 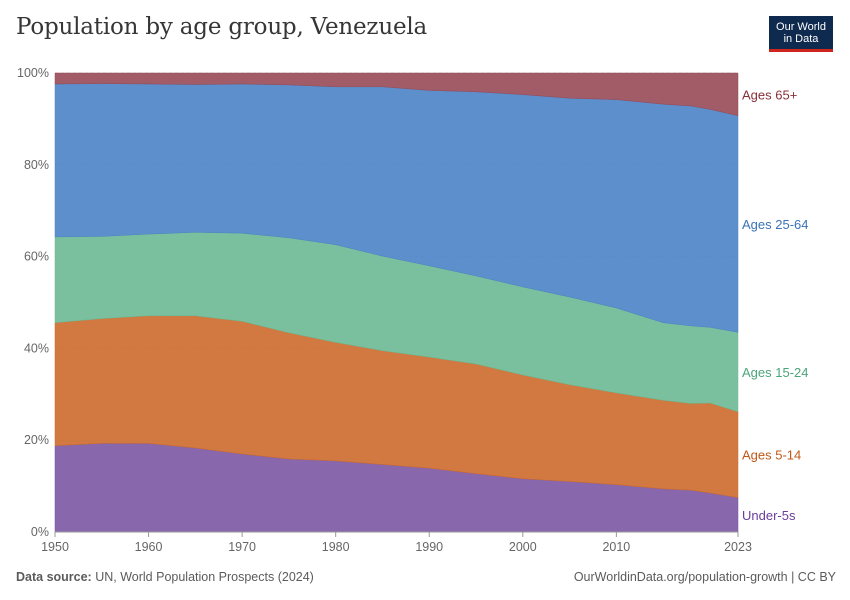 What do you see at coordinates (149, 547) in the screenshot?
I see `x-tick-label: 1960` at bounding box center [149, 547].